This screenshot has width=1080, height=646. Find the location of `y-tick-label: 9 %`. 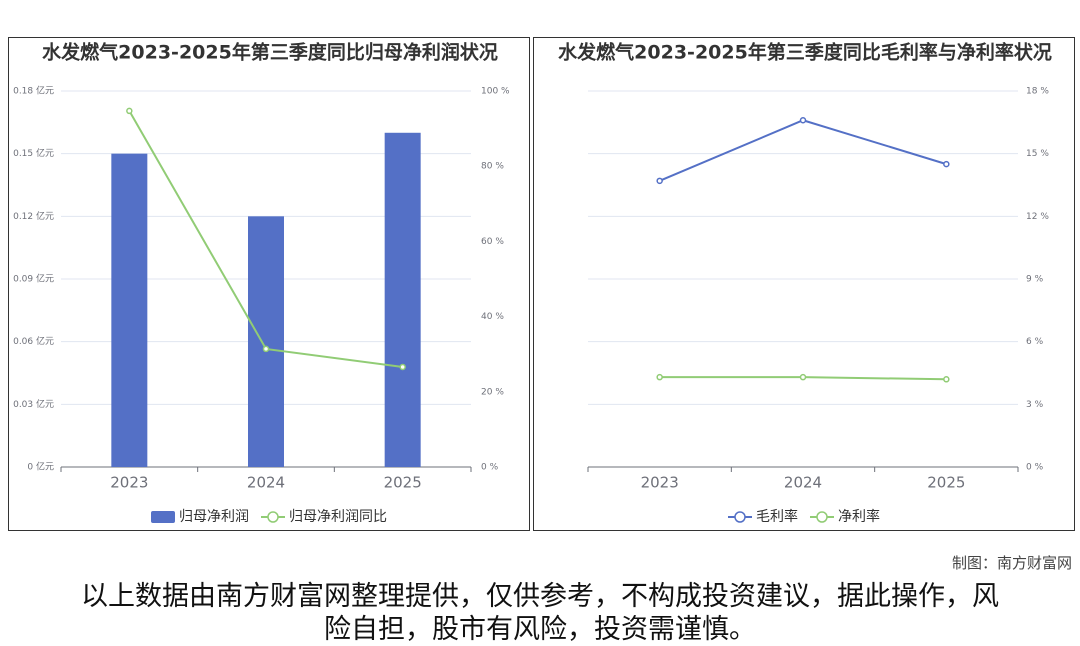

y-tick-label: 9 % is located at coordinates (1035, 280).